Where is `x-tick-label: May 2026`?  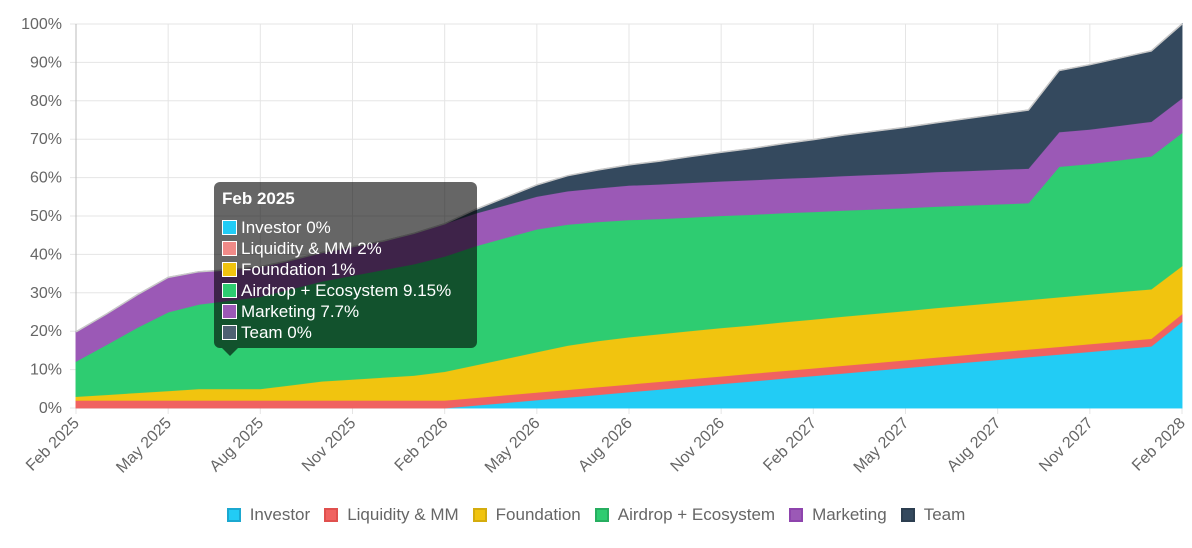 x-tick-label: May 2026 is located at coordinates (513, 446).